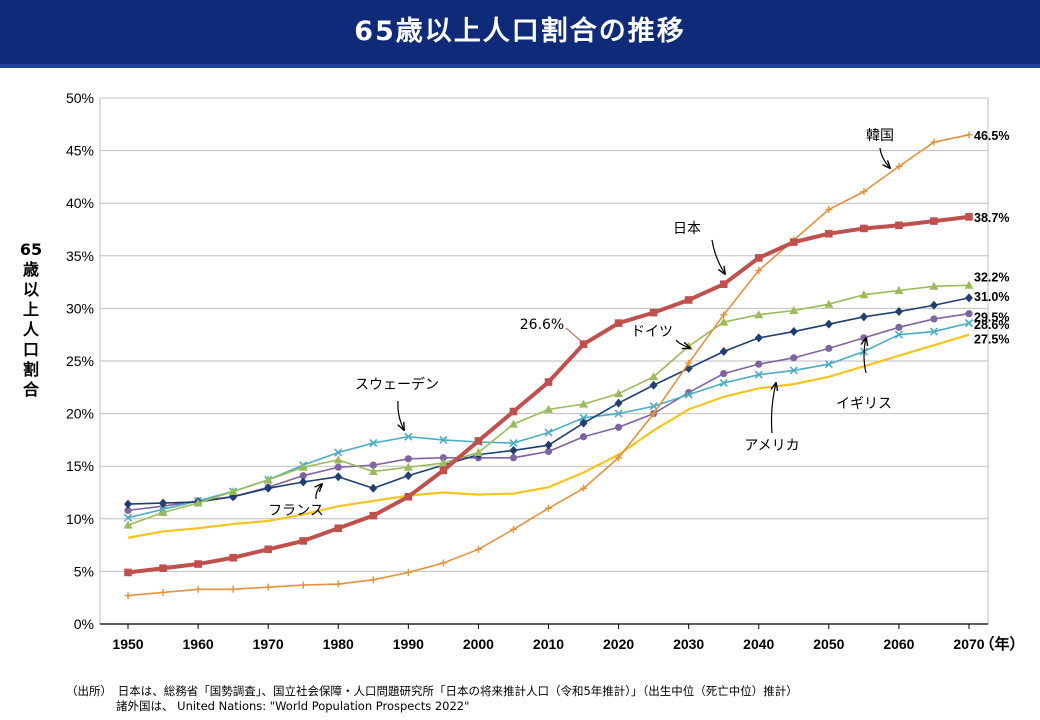  I want to click on annotation-japan: 日本, so click(687, 229).